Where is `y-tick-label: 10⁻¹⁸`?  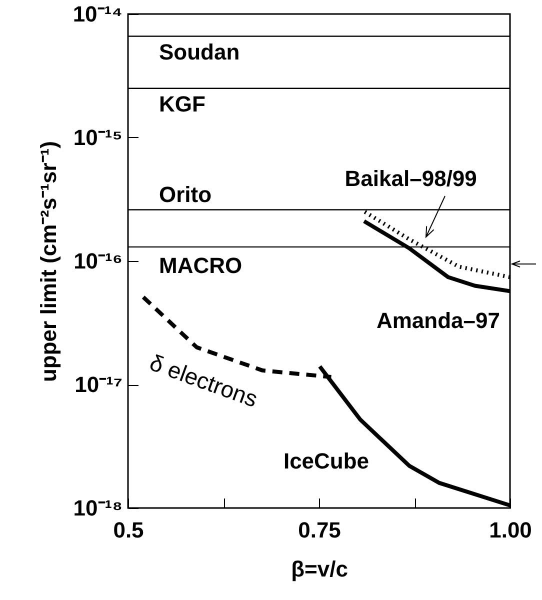 y-tick-label: 10⁻¹⁸ is located at coordinates (97, 508).